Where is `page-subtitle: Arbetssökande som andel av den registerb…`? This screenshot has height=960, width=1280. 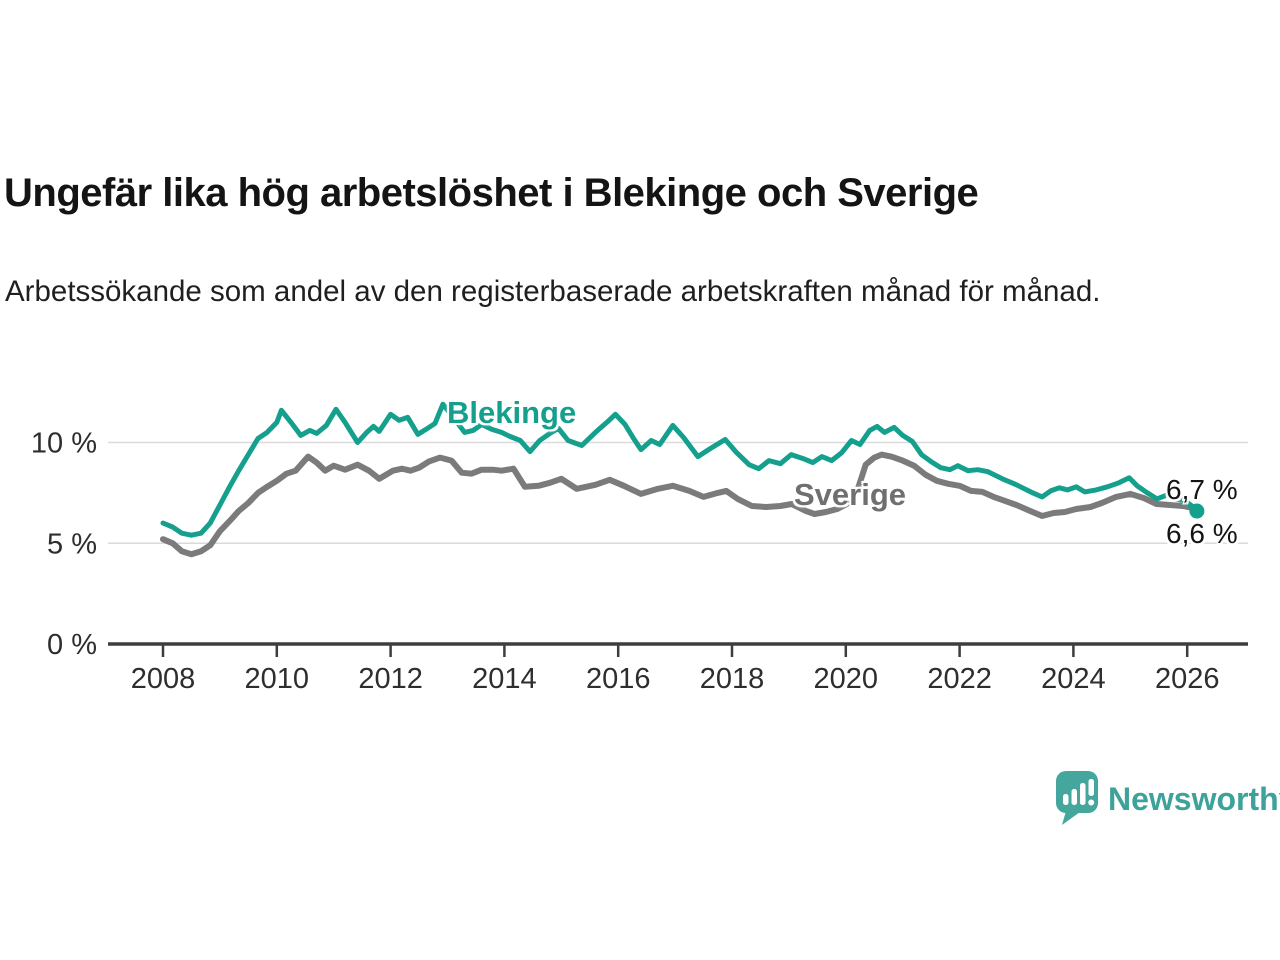
page-subtitle: Arbetssökande som andel av den registerb… is located at coordinates (553, 291).